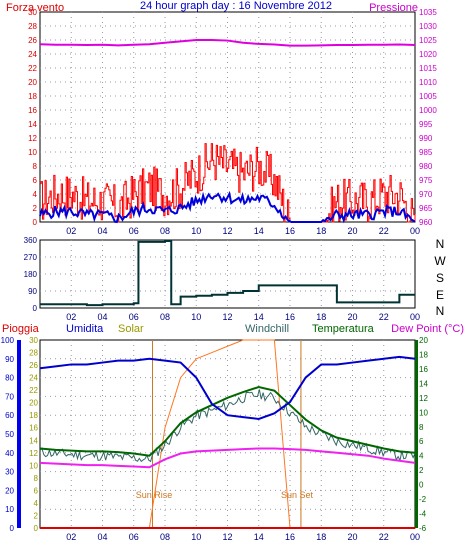 The image size is (466, 560). Describe the element at coordinates (33, 453) in the screenshot. I see `solar-y-tick: 12` at that location.